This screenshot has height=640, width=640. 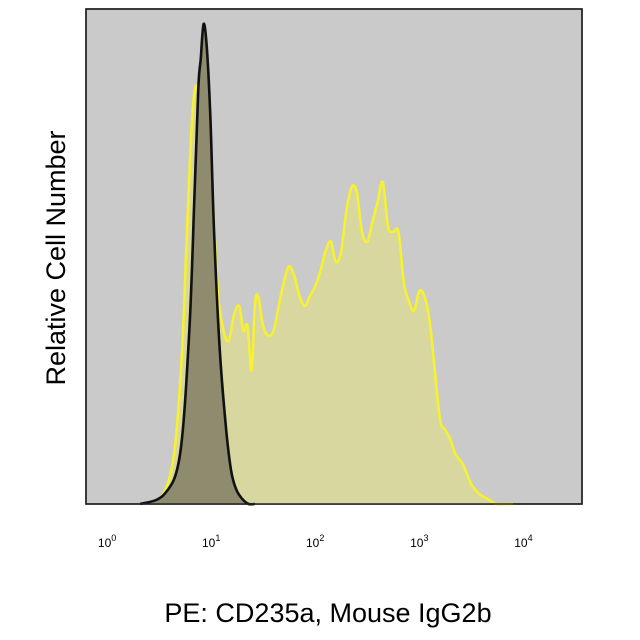 I want to click on tick-exponent: 4, so click(x=530, y=538).